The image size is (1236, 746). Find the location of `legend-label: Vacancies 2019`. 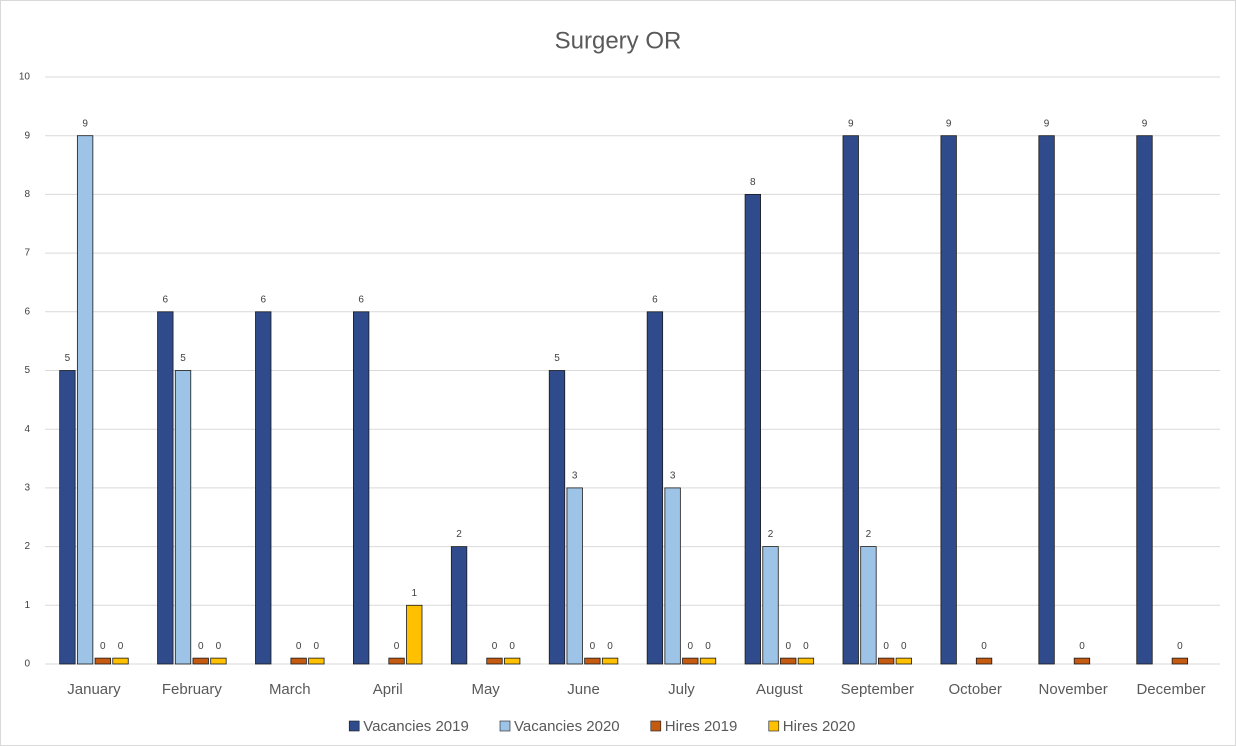

legend-label: Vacancies 2019 is located at coordinates (416, 726).